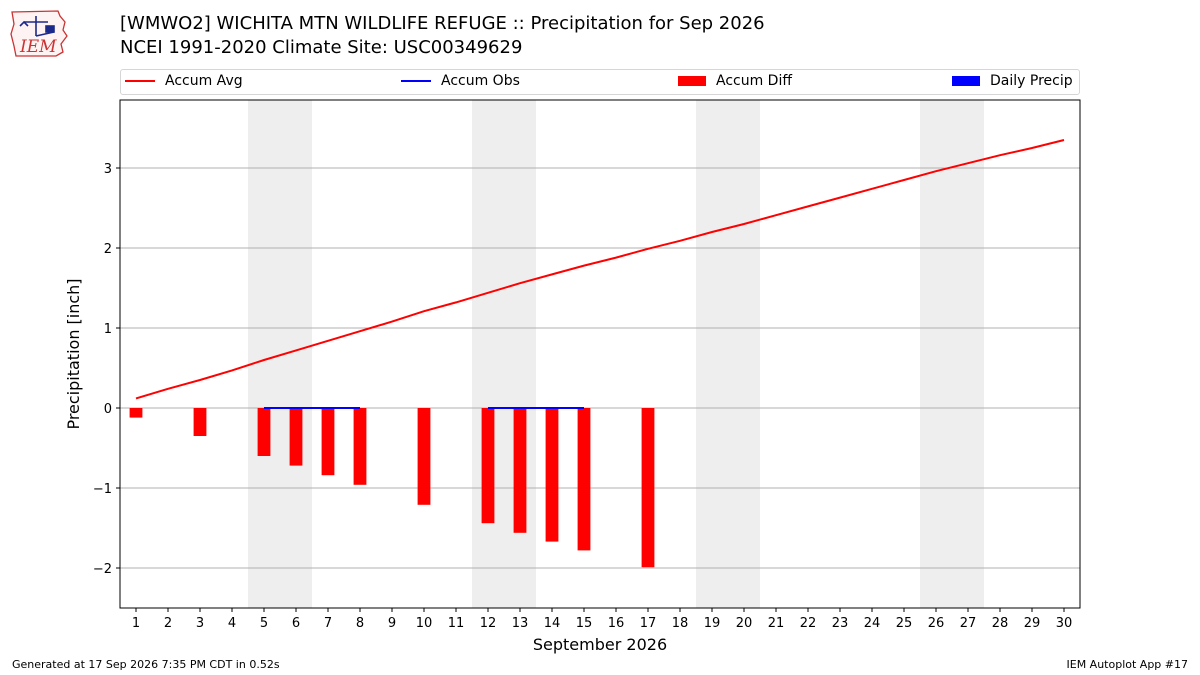 The height and width of the screenshot is (675, 1200). What do you see at coordinates (616, 623) in the screenshot?
I see `x-tick-label: 16` at bounding box center [616, 623].